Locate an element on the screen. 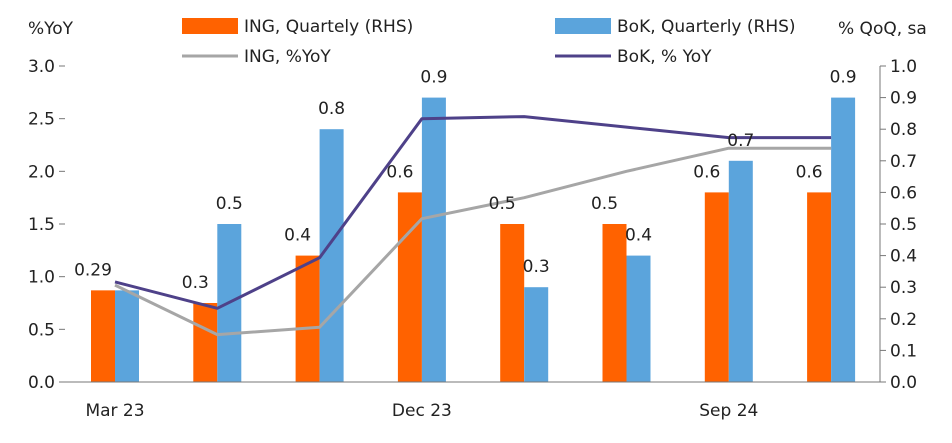 The image size is (952, 443). data-label: 0.29 is located at coordinates (93, 270).